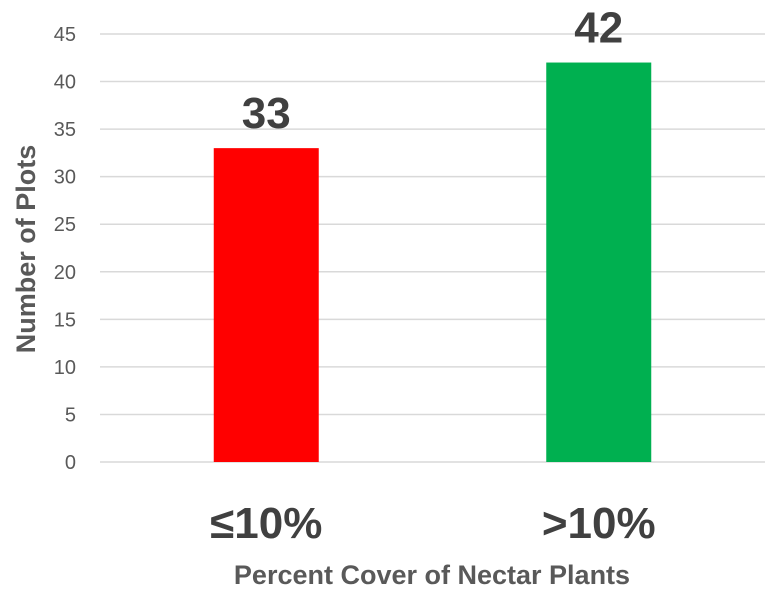 The height and width of the screenshot is (590, 766). Describe the element at coordinates (432, 71) in the screenshot. I see `data-labels: 33 42` at that location.